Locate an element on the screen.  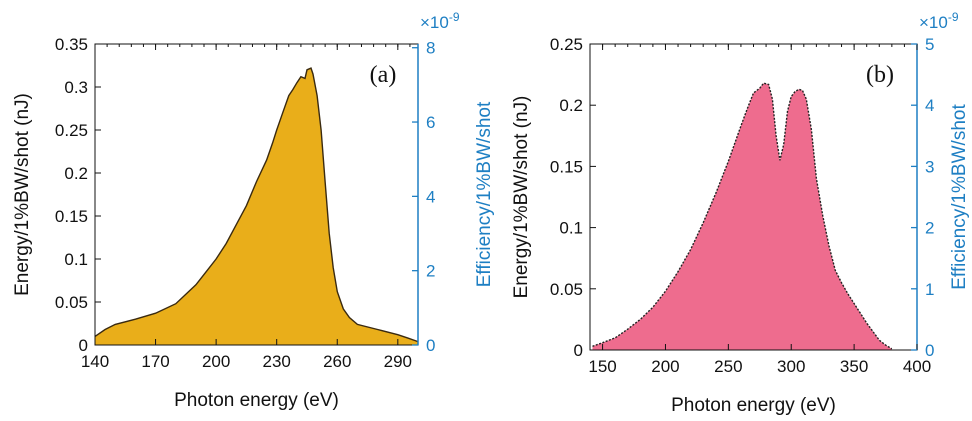
x-tick-label: 400 is located at coordinates (917, 366).